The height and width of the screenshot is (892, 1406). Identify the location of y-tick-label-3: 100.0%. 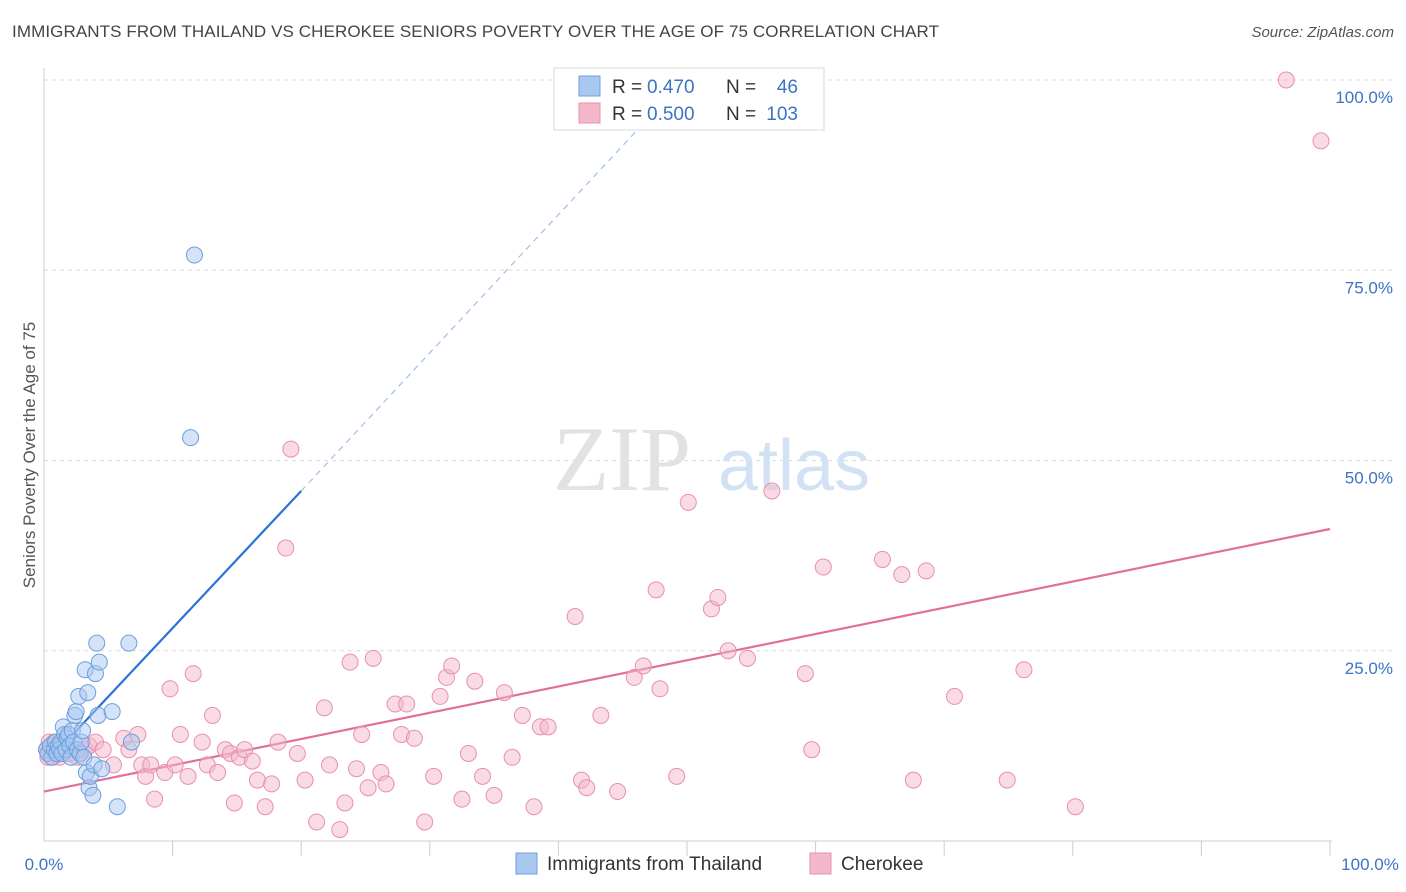
(1364, 97).